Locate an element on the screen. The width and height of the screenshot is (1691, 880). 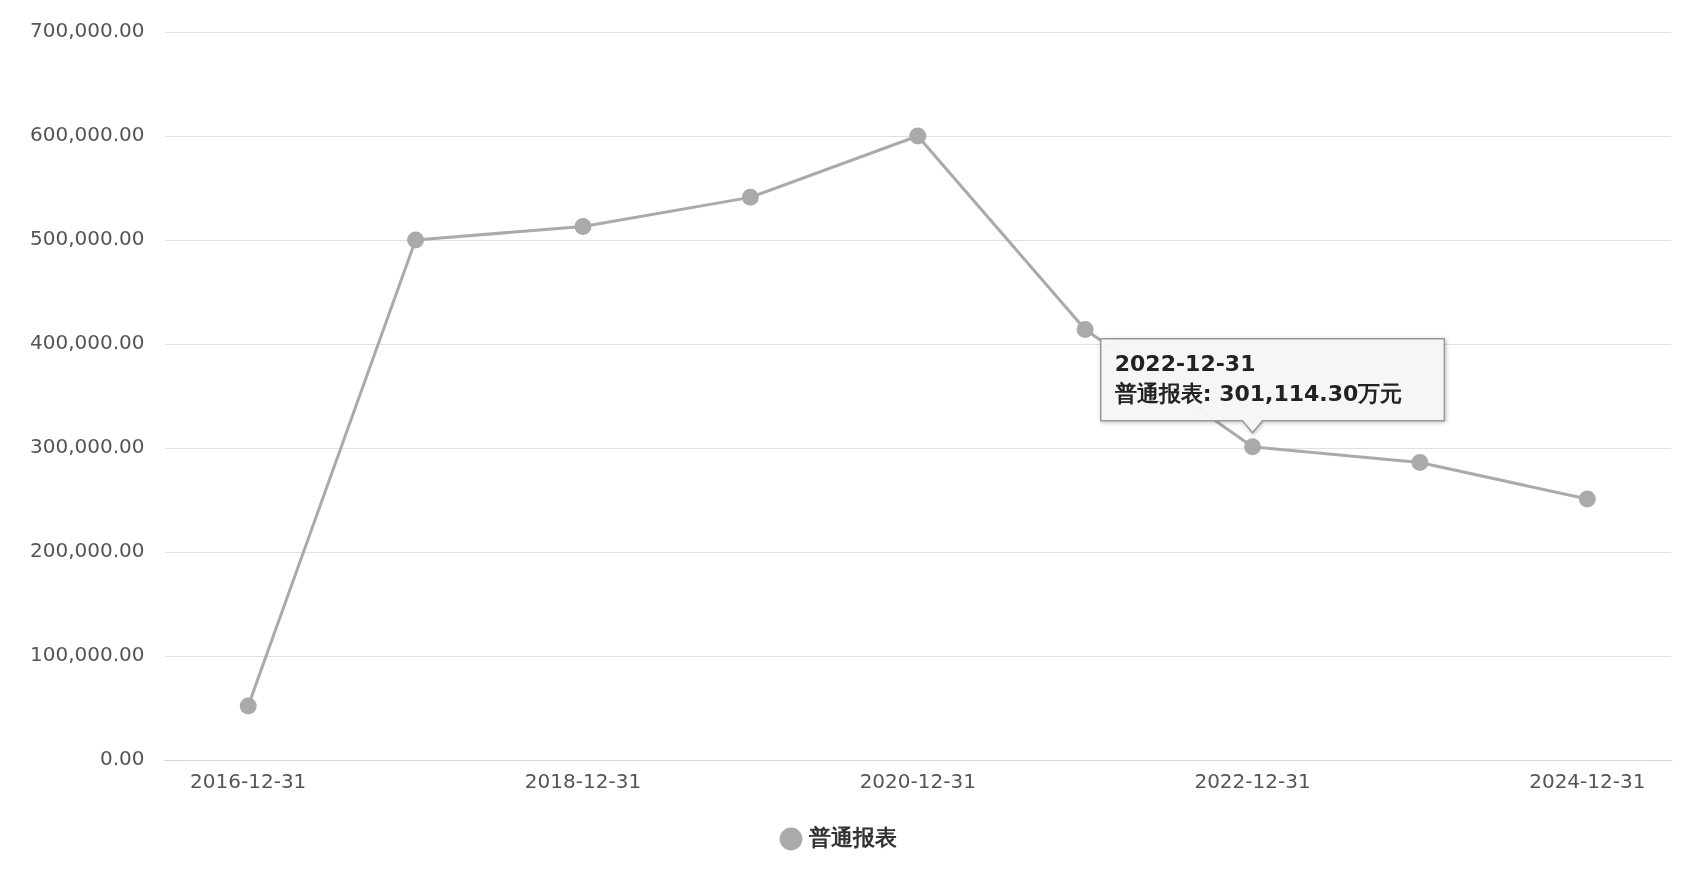
legend-label: 普通报表 is located at coordinates (852, 837).